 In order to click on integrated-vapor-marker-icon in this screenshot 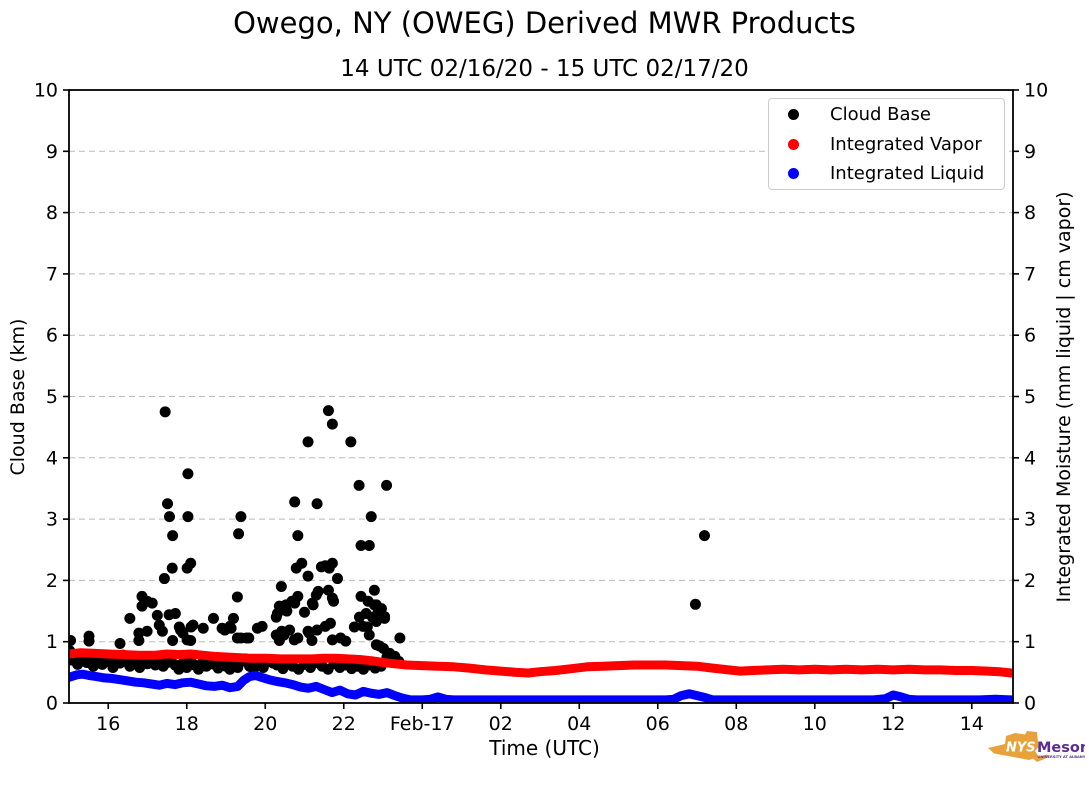, I will do `click(793, 144)`.